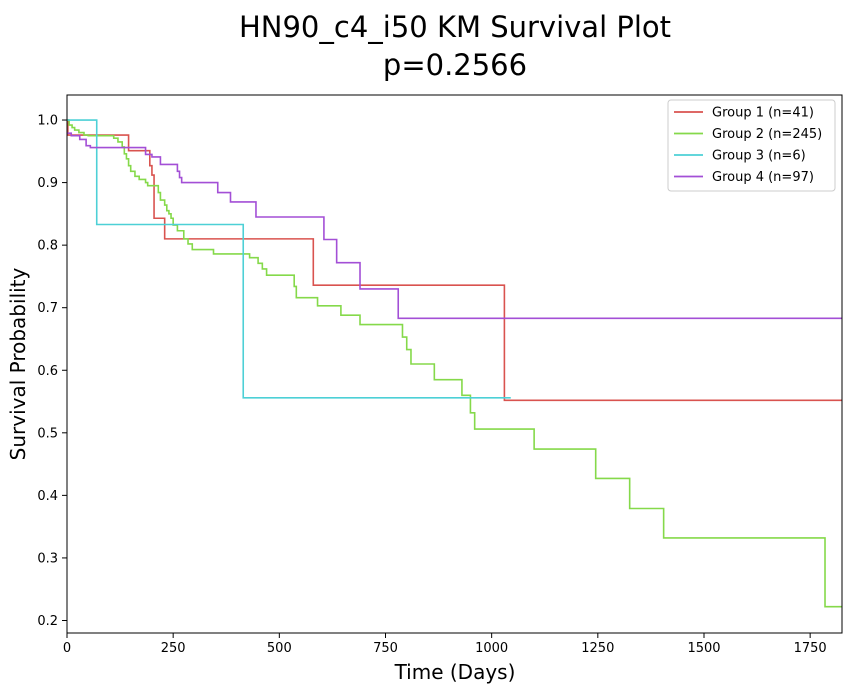 Image resolution: width=852 pixels, height=692 pixels. What do you see at coordinates (763, 177) in the screenshot?
I see `legend-label-group-4: Group 4 (n=97)` at bounding box center [763, 177].